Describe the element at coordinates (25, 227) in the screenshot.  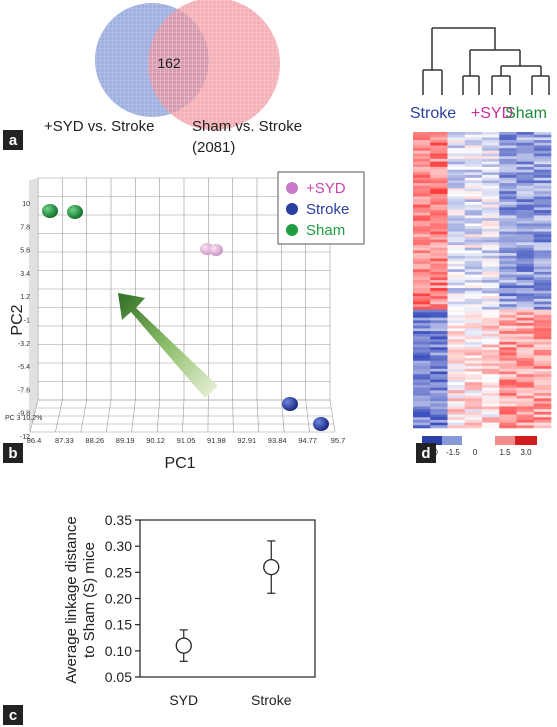
I see `pca-y-tick: 7.8` at that location.